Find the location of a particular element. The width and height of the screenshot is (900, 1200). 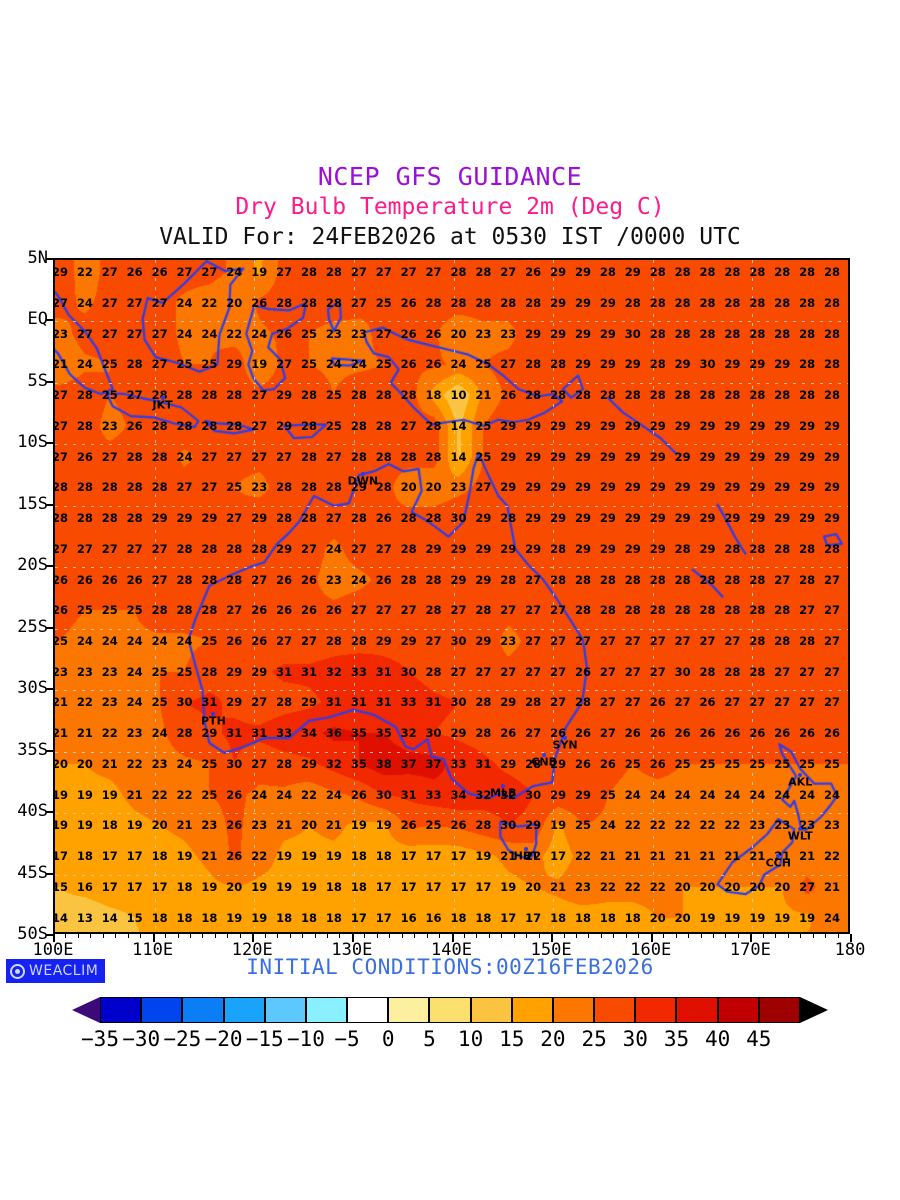

city-marker-dot is located at coordinates (800, 829).